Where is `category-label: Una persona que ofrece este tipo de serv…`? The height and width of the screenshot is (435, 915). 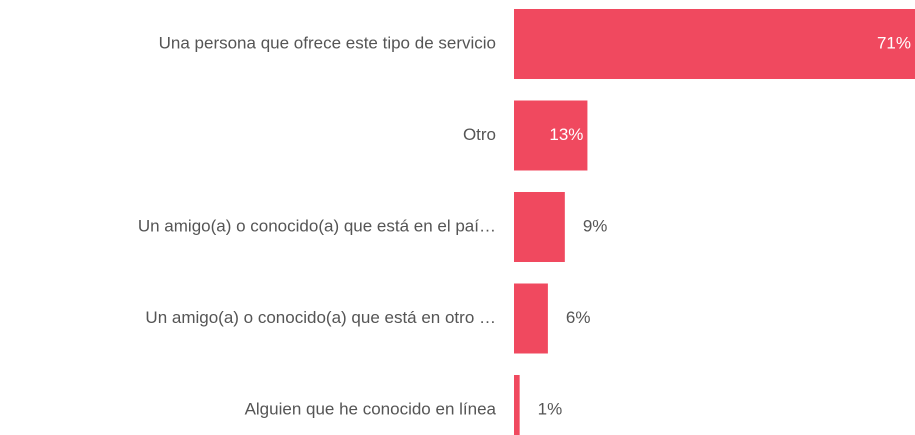
category-label: Una persona que ofrece este tipo de serv… is located at coordinates (327, 42).